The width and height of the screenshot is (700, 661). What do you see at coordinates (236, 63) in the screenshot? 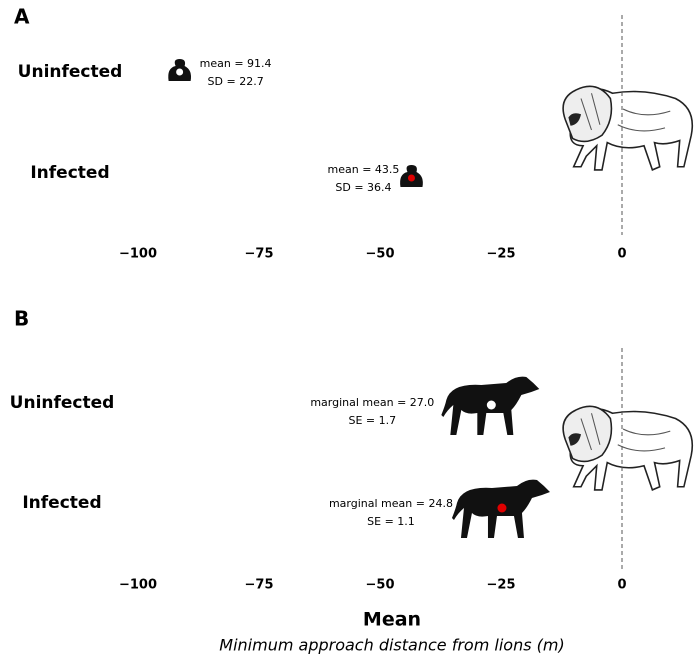
I see `annotation: mean = 91.4` at bounding box center [236, 63].